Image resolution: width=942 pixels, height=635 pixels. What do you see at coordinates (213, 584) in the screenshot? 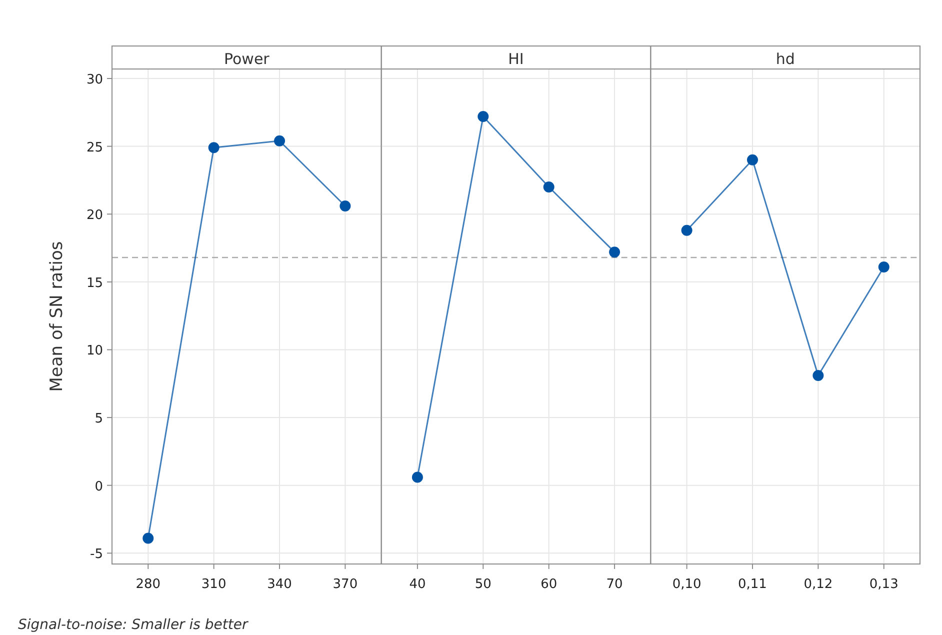
I see `x-tick-label: 310` at bounding box center [213, 584].